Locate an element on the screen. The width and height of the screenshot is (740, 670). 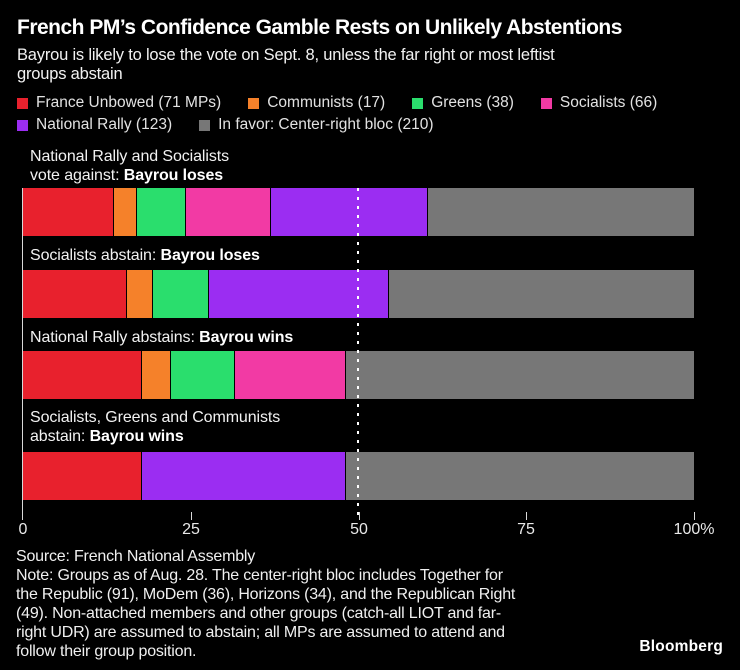
x-axis-tick-label-100: 100% is located at coordinates (694, 529).